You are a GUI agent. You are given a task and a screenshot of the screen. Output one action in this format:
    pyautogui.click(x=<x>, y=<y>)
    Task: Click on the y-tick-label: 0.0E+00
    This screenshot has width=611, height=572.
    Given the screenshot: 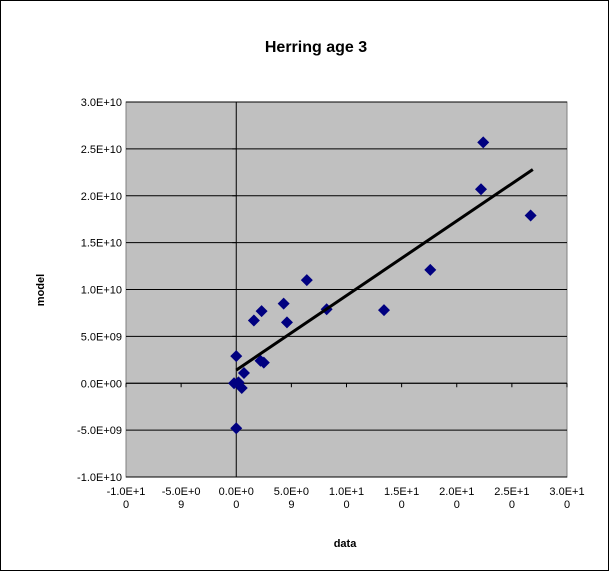 What is the action you would take?
    pyautogui.click(x=101, y=384)
    